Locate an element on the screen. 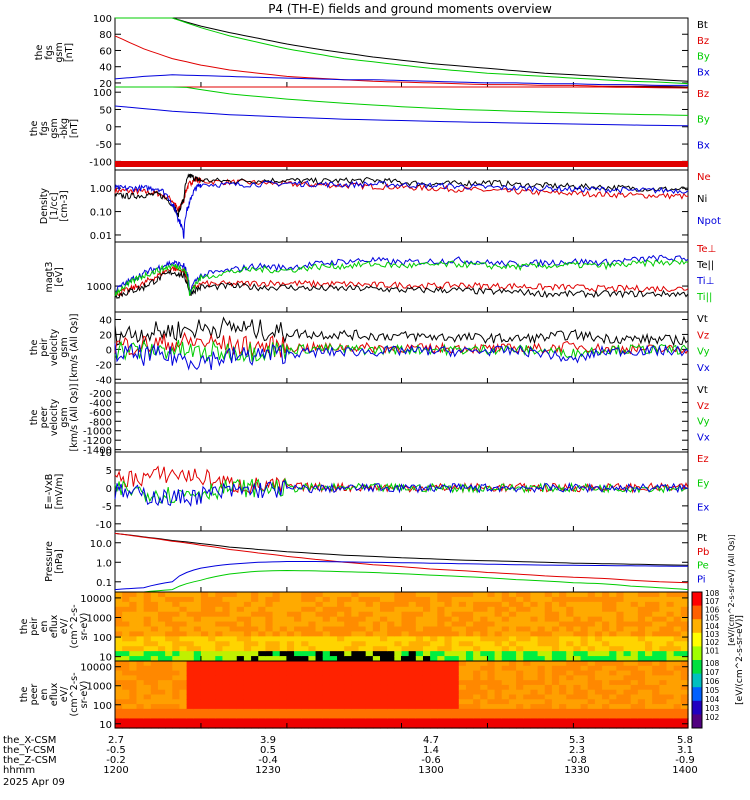 Image resolution: width=750 pixels, height=800 pixels. y-axis-label-line: [1/cc] is located at coordinates (54, 205).